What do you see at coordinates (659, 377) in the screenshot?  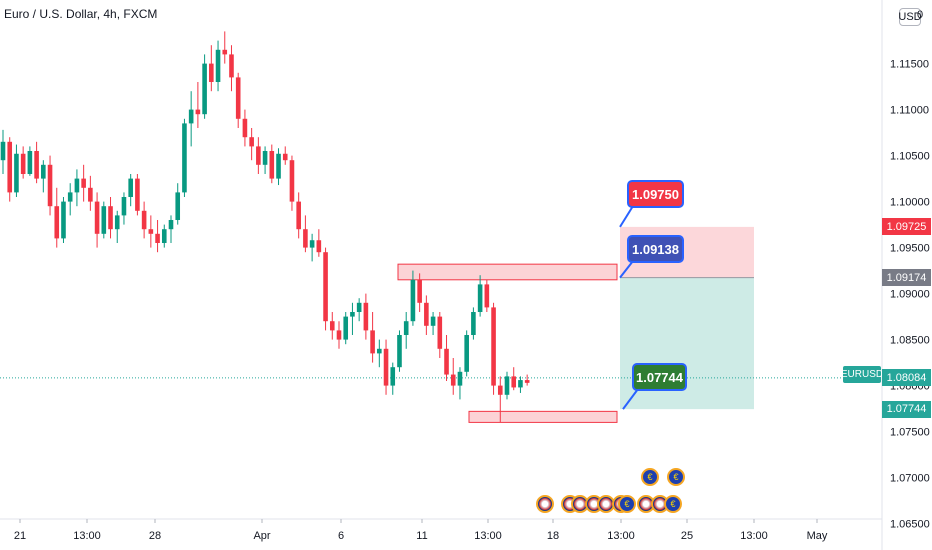 I see `target-callout: 1.07744` at bounding box center [659, 377].